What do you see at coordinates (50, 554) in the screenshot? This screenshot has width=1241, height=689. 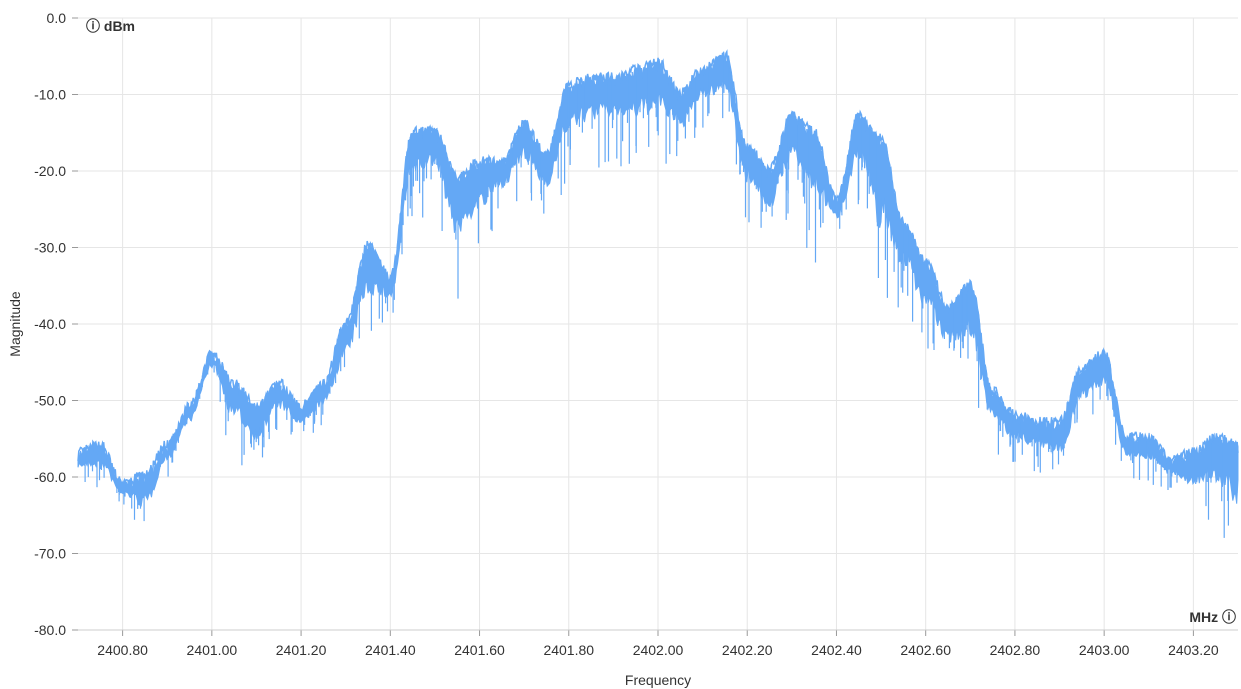 I see `y-tick-label: -70.0` at bounding box center [50, 554].